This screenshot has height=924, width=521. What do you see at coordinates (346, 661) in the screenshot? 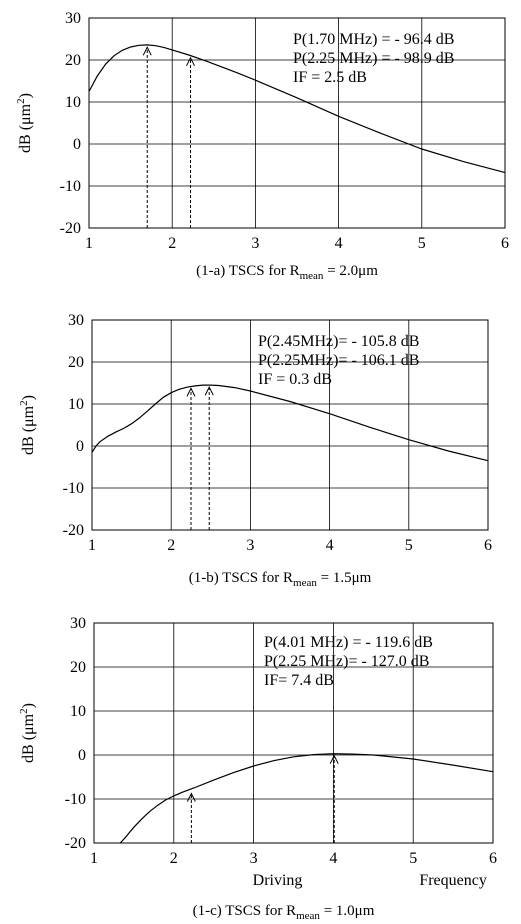
I see `annotation-text: P(2.25 MHz)= - 127.0 dB` at bounding box center [346, 661].